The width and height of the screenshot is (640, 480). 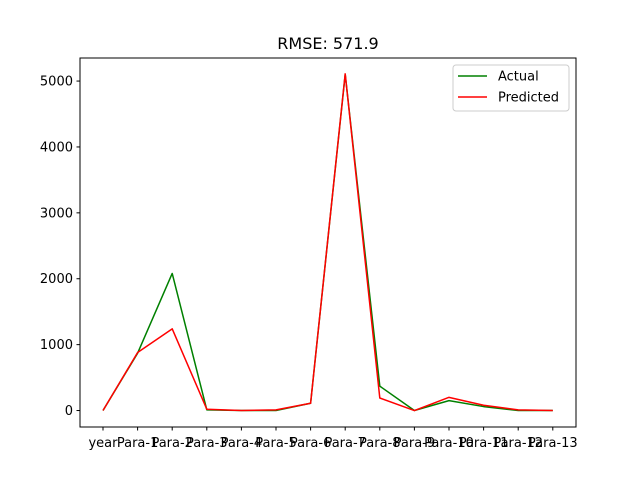 I want to click on x-tick-label: Para-7, so click(x=345, y=443).